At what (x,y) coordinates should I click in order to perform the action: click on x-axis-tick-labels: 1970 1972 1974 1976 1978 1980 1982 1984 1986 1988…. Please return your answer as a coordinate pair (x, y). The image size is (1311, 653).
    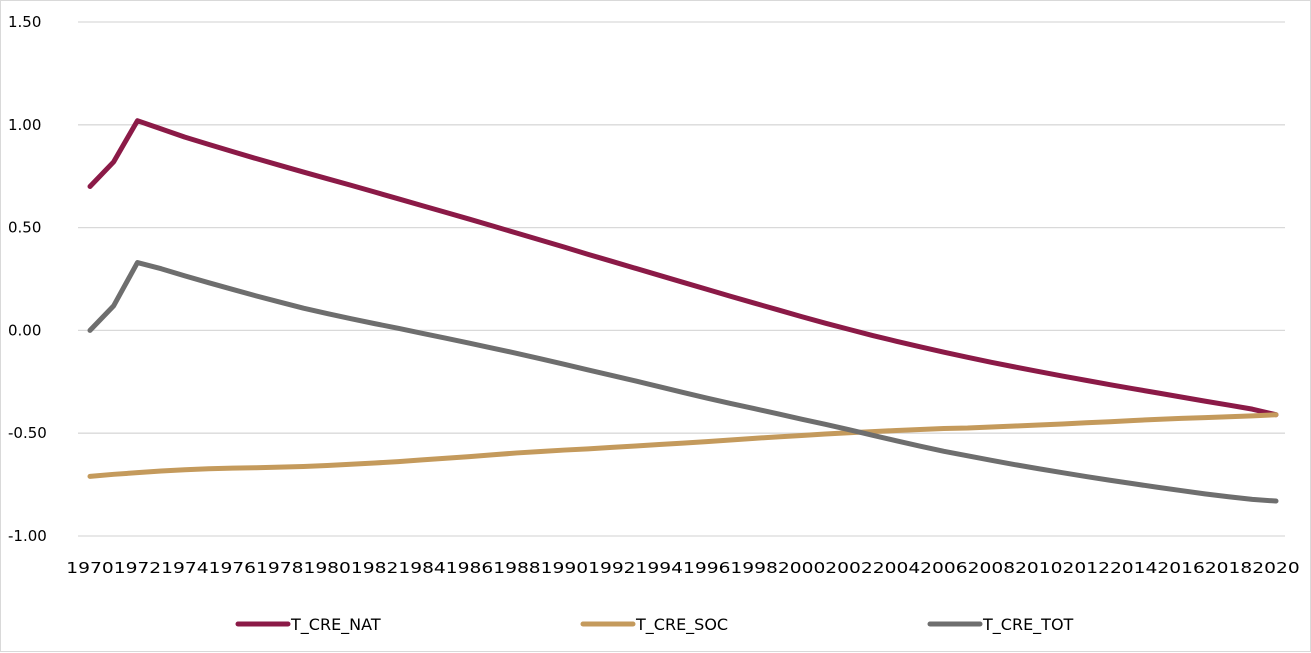
    Looking at the image, I should click on (682, 568).